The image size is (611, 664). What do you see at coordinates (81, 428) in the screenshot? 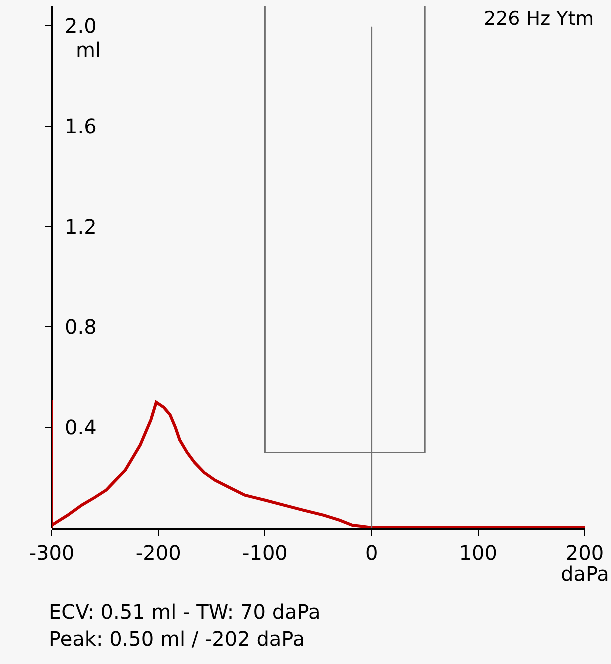
I see `y-tick-label: 0.4` at bounding box center [81, 428].